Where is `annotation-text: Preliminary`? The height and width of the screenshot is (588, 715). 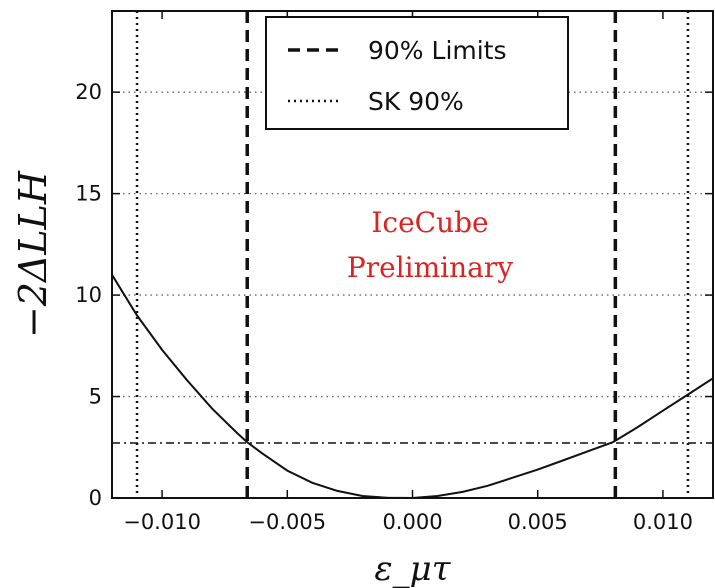
annotation-text: Preliminary is located at coordinates (430, 267).